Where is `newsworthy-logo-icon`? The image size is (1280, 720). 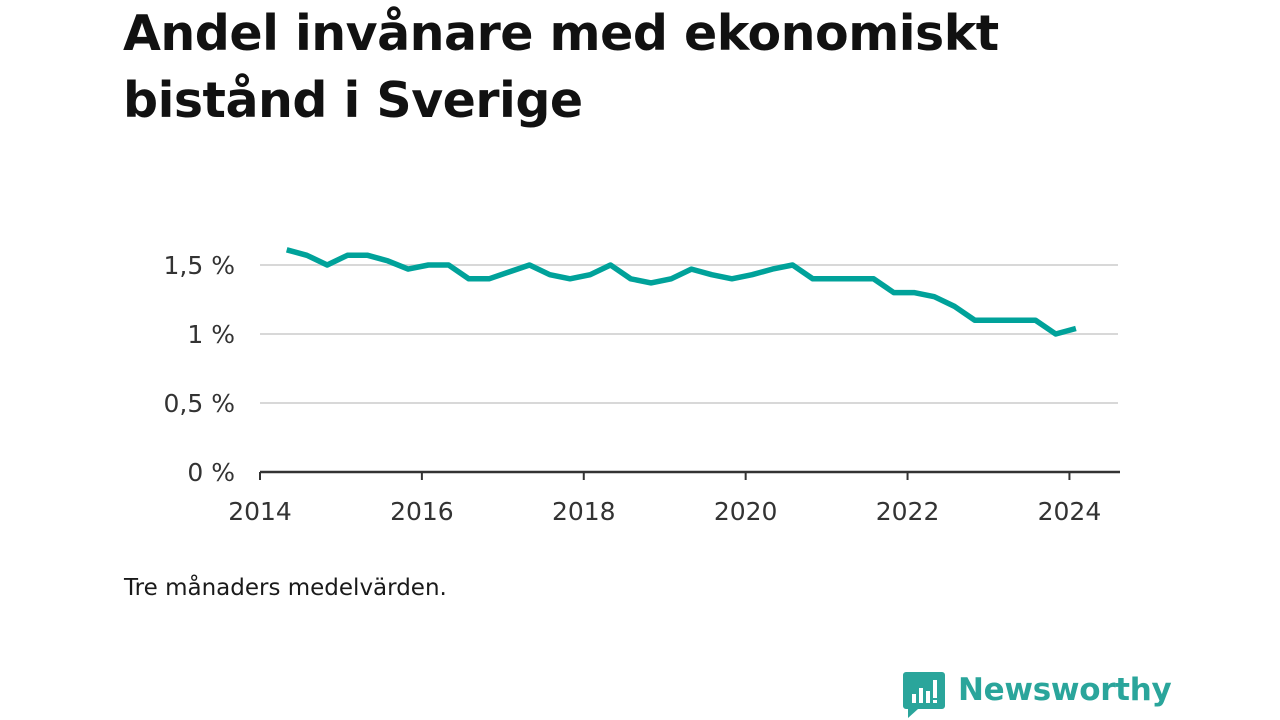
newsworthy-logo-icon is located at coordinates (924, 695).